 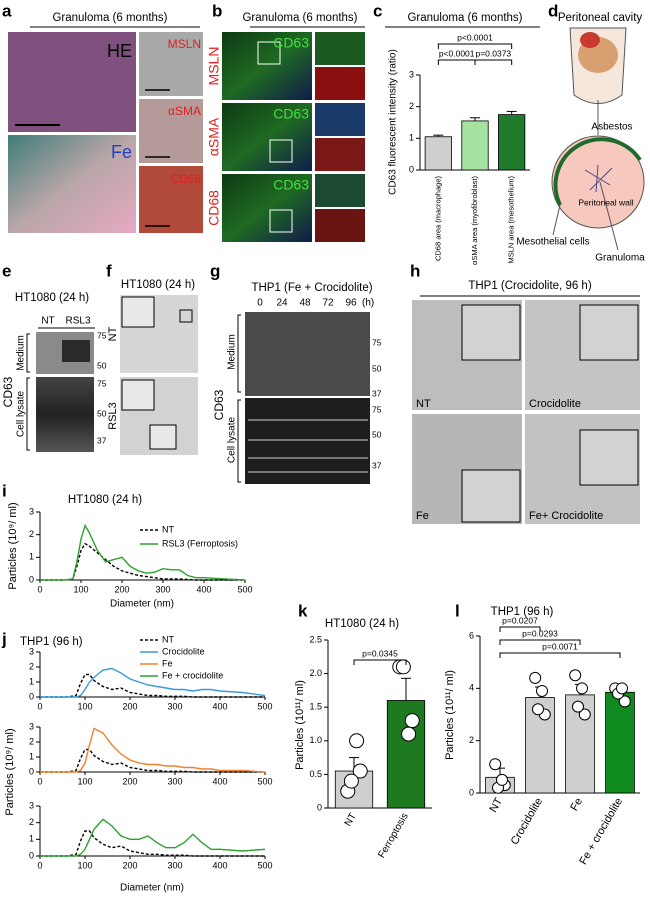 What do you see at coordinates (264, 706) in the screenshot?
I see `x-tick-label: 500` at bounding box center [264, 706].